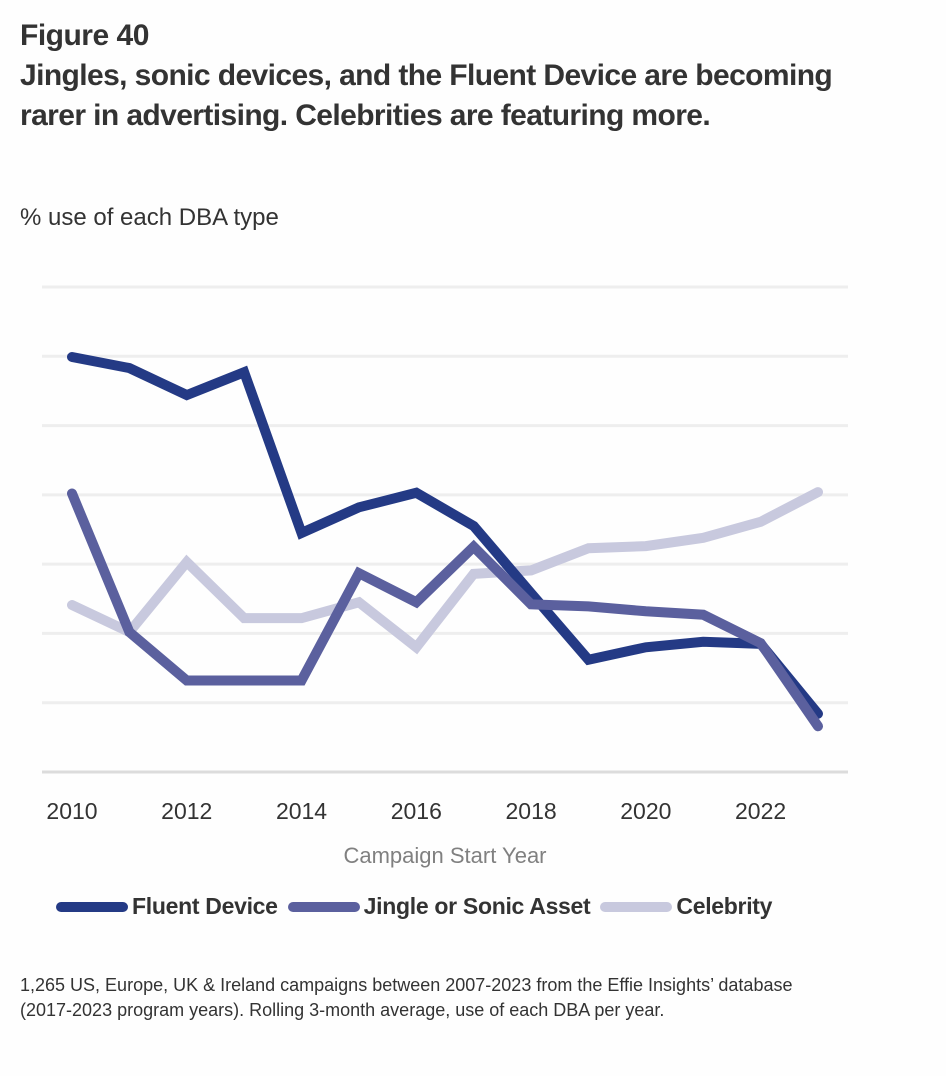 This screenshot has height=1076, width=946. I want to click on x-tick-labels: 2010 2012 2014 2016 2018 2020 2022, so click(416, 811).